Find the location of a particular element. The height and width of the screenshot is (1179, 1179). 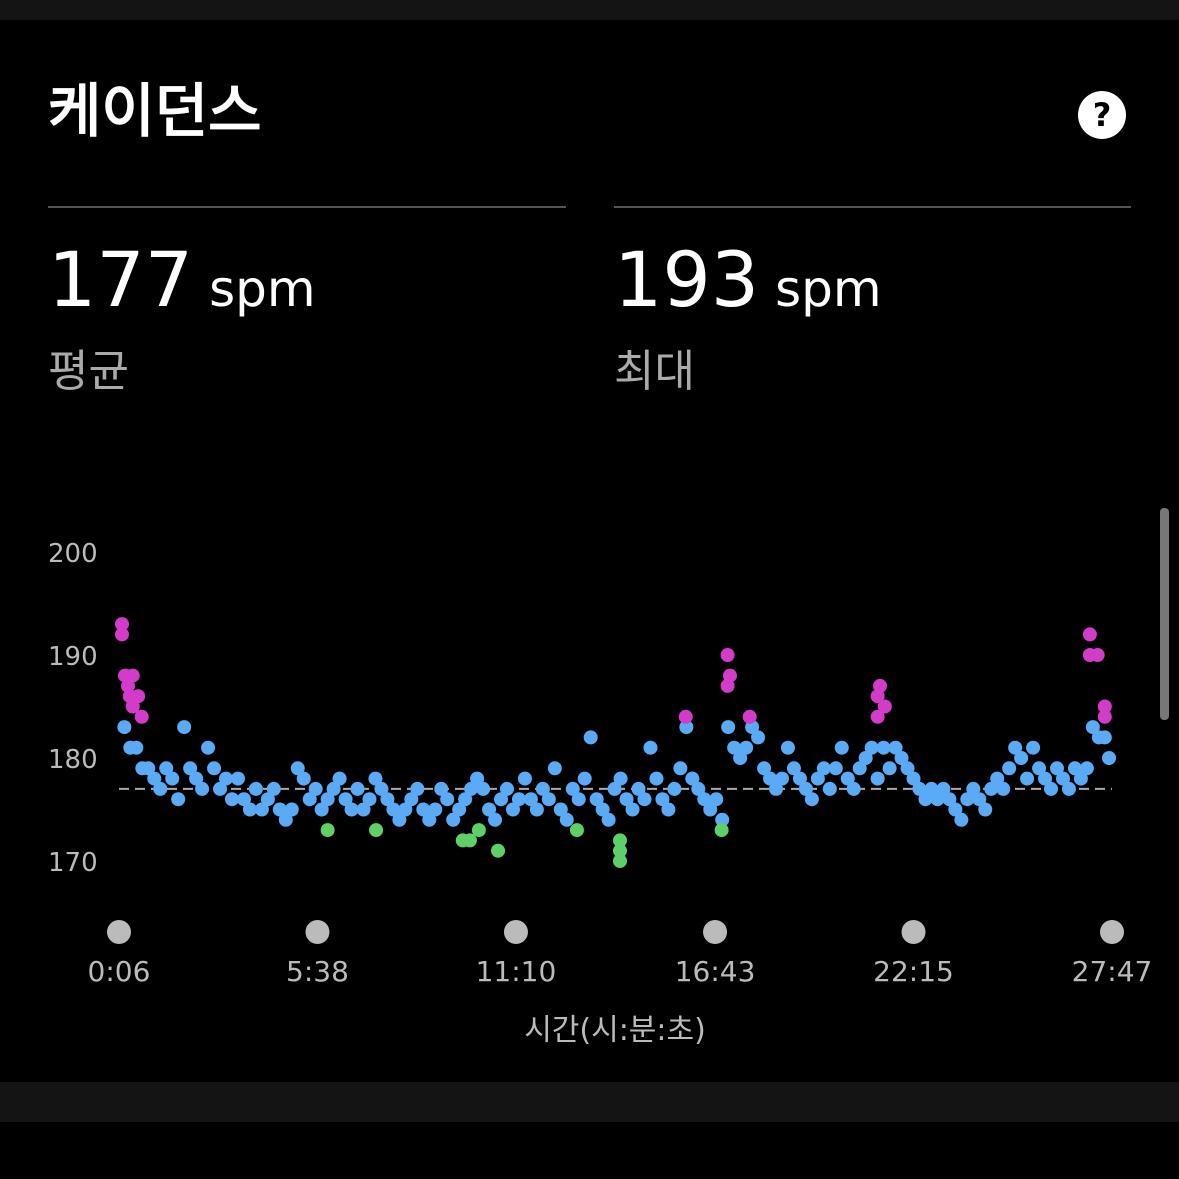

stat-label: 최대 is located at coordinates (654, 371).